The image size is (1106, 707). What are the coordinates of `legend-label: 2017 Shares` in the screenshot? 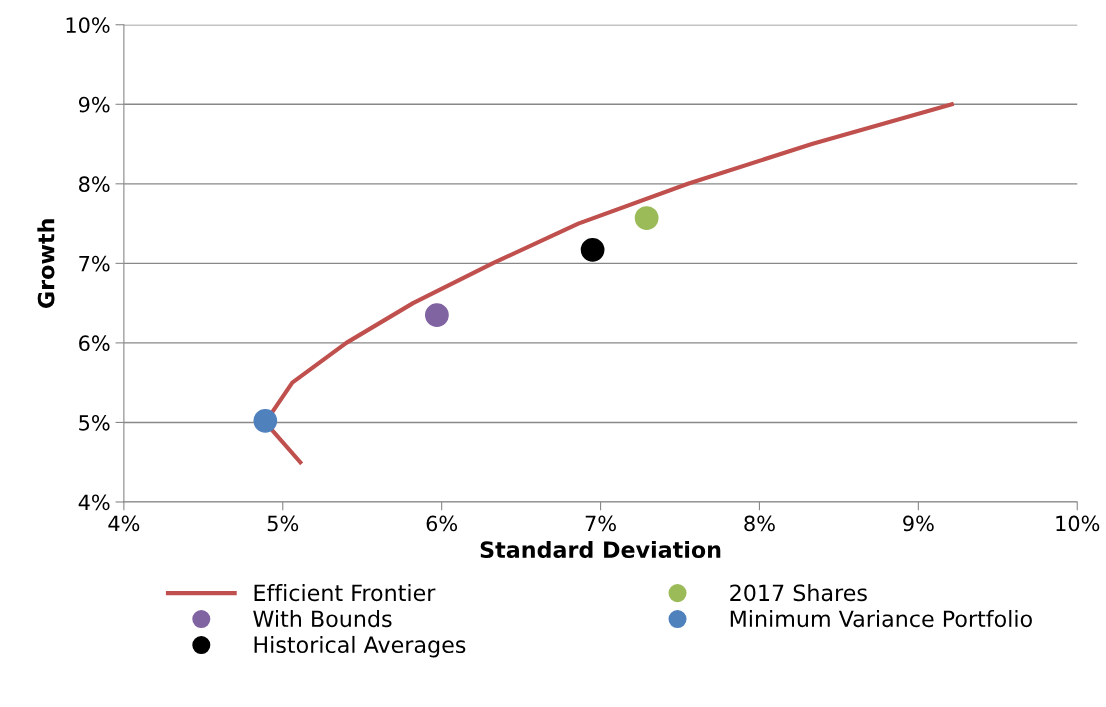 It's located at (798, 593).